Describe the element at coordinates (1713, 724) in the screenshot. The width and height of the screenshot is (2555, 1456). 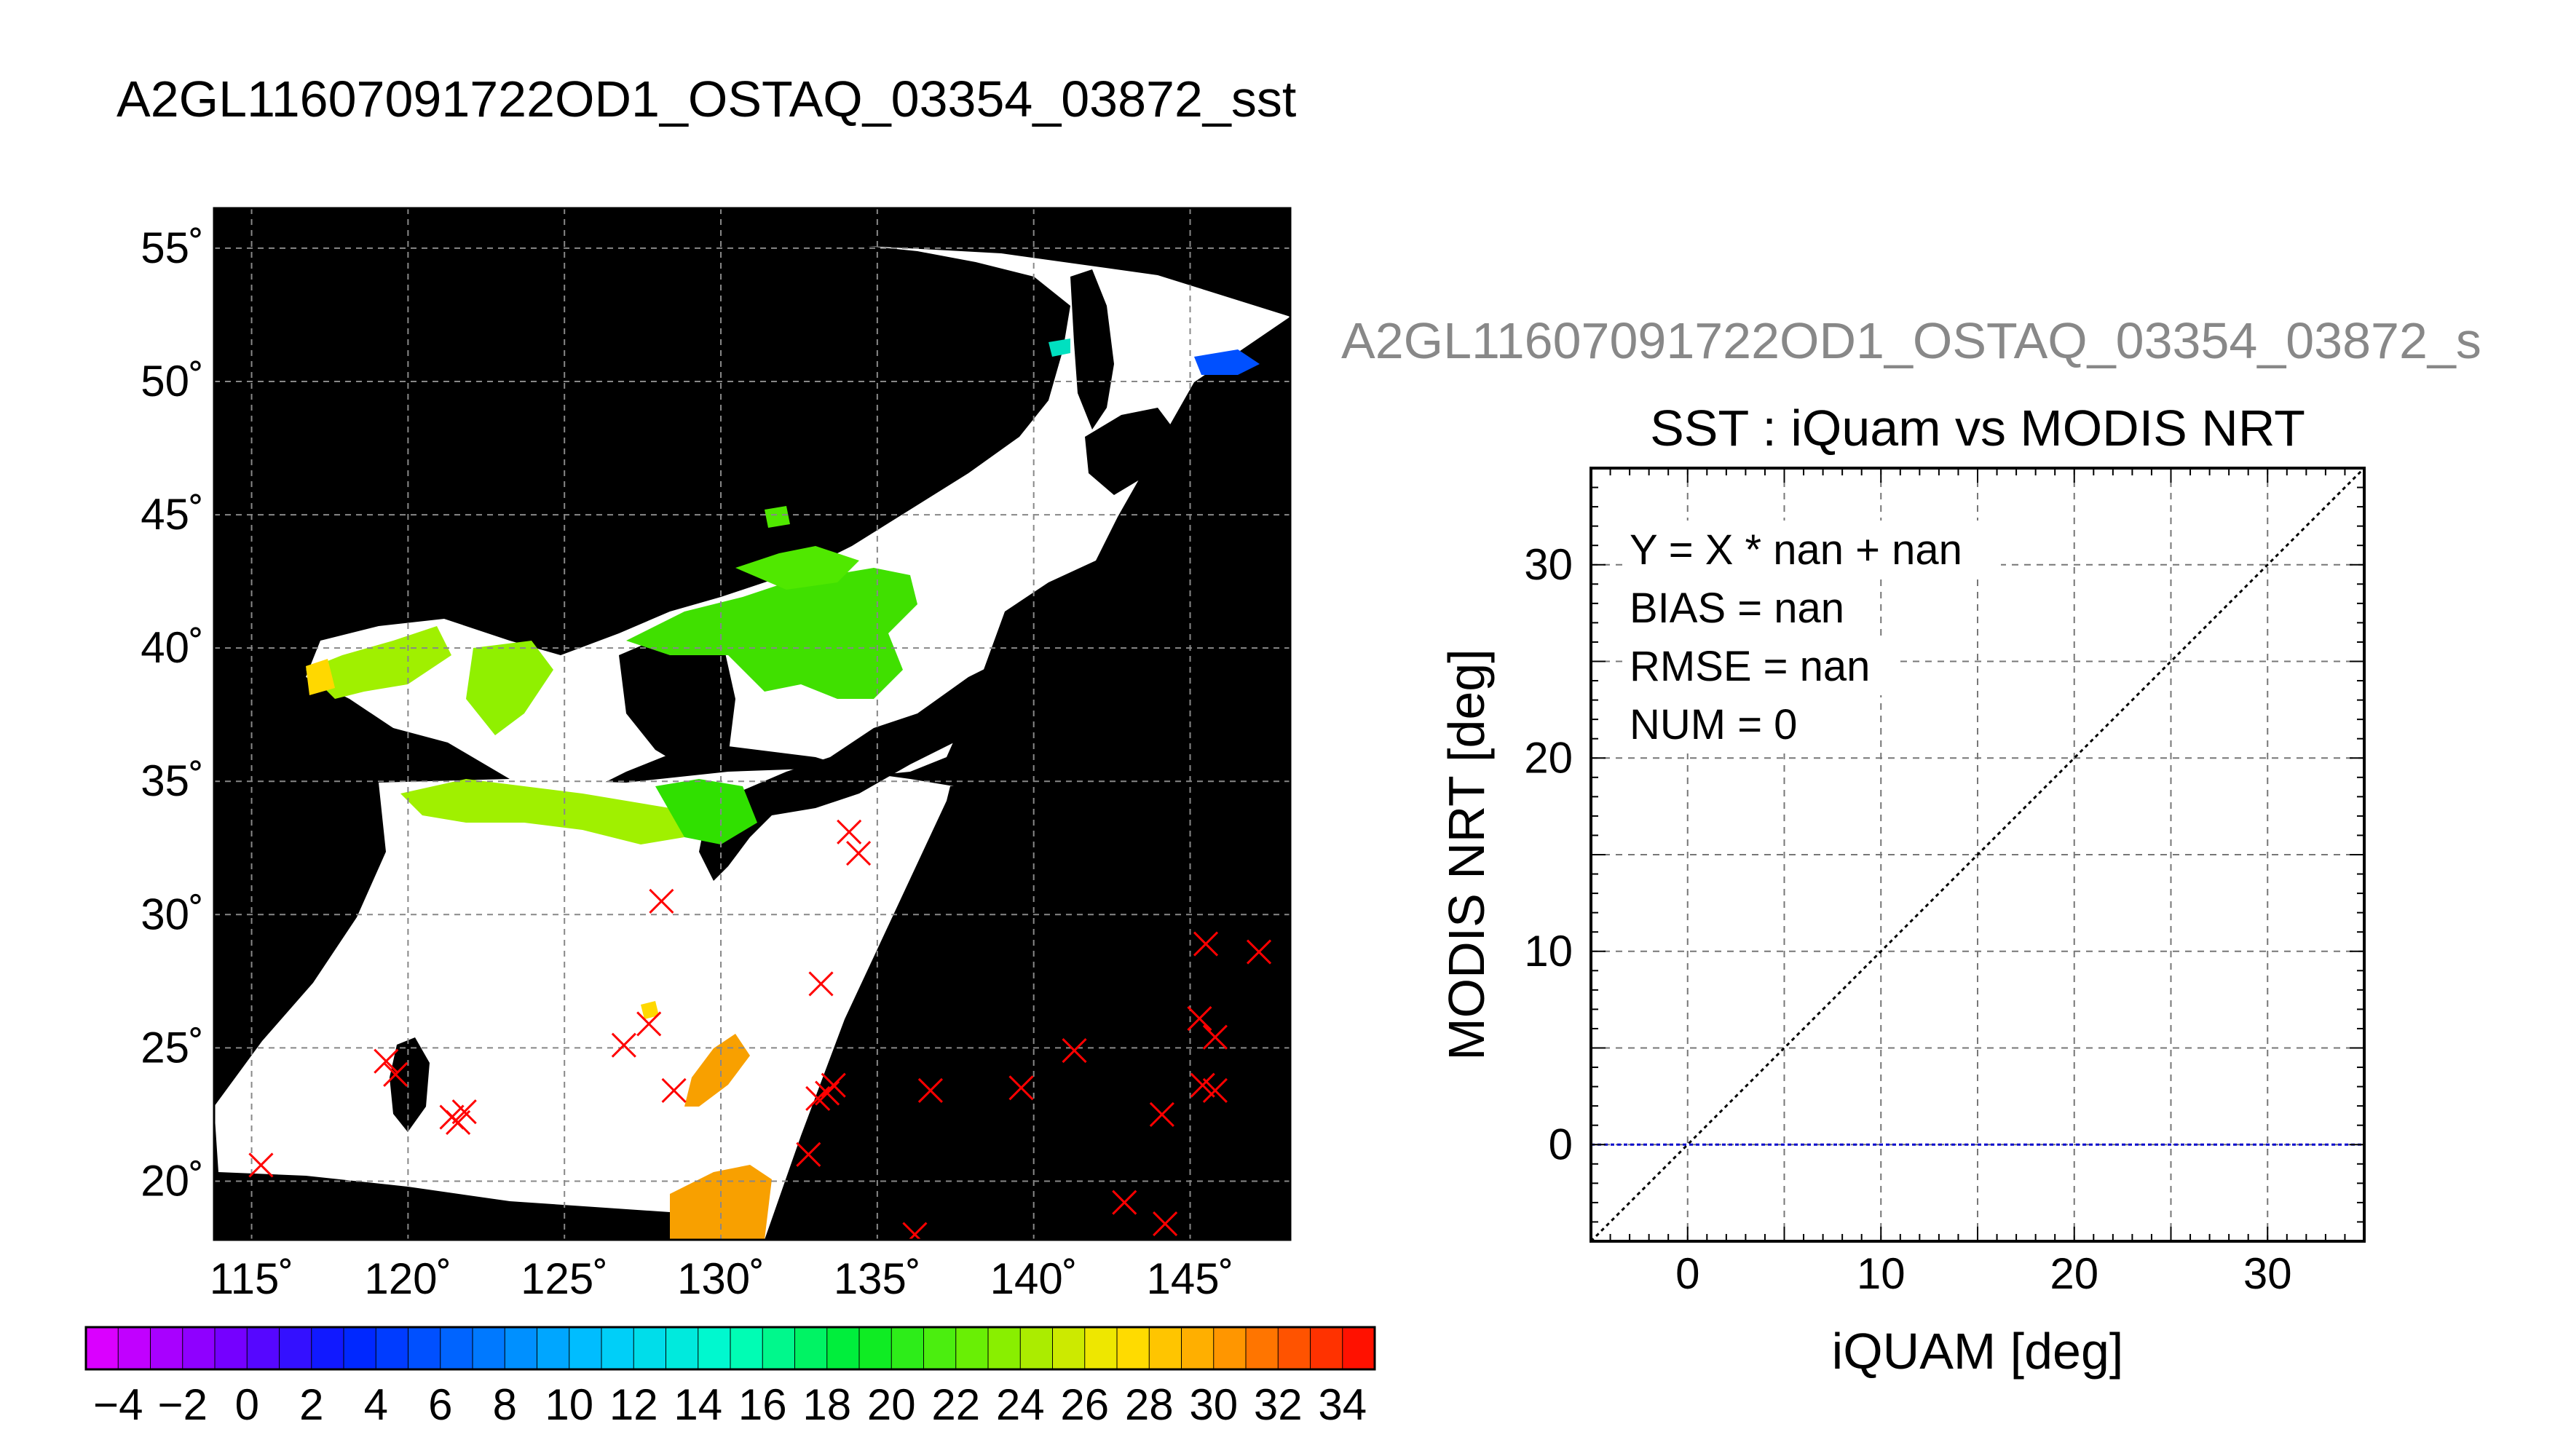
I see `stat-line-num: NUM = 0` at that location.